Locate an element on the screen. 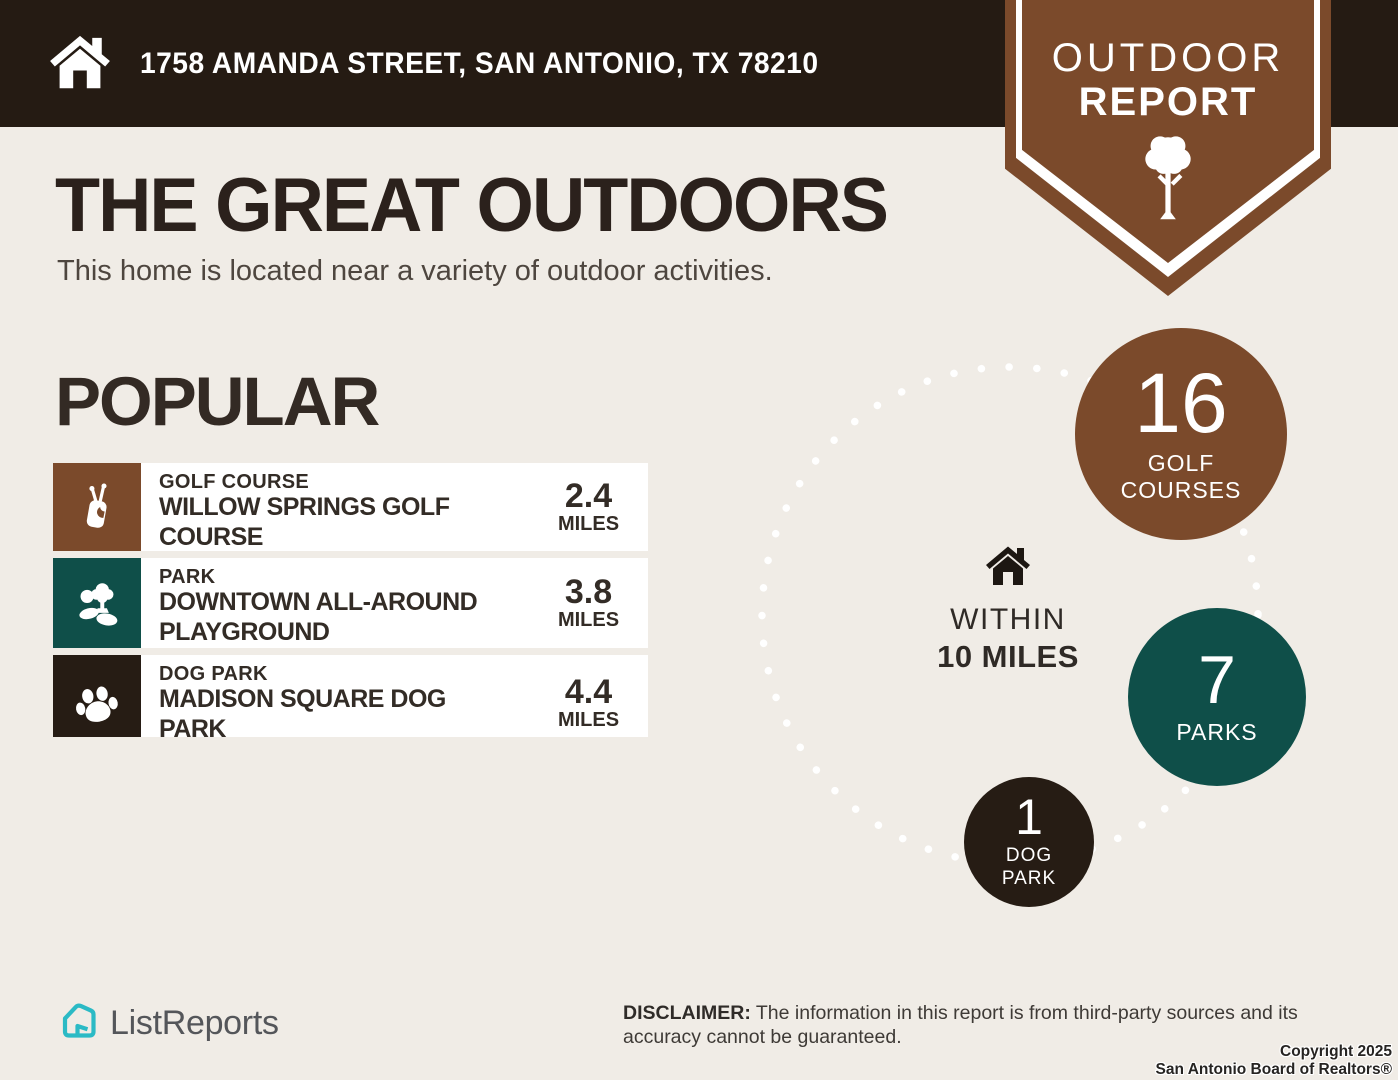 The width and height of the screenshot is (1398, 1080). badge-title-line1: OUTDOOR is located at coordinates (1168, 58).